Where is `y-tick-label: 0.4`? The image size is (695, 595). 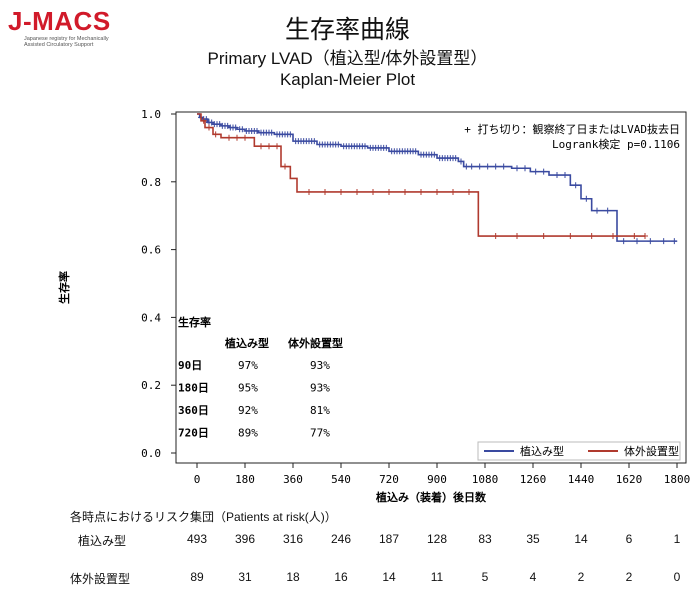
y-tick-label: 0.4 is located at coordinates (151, 317).